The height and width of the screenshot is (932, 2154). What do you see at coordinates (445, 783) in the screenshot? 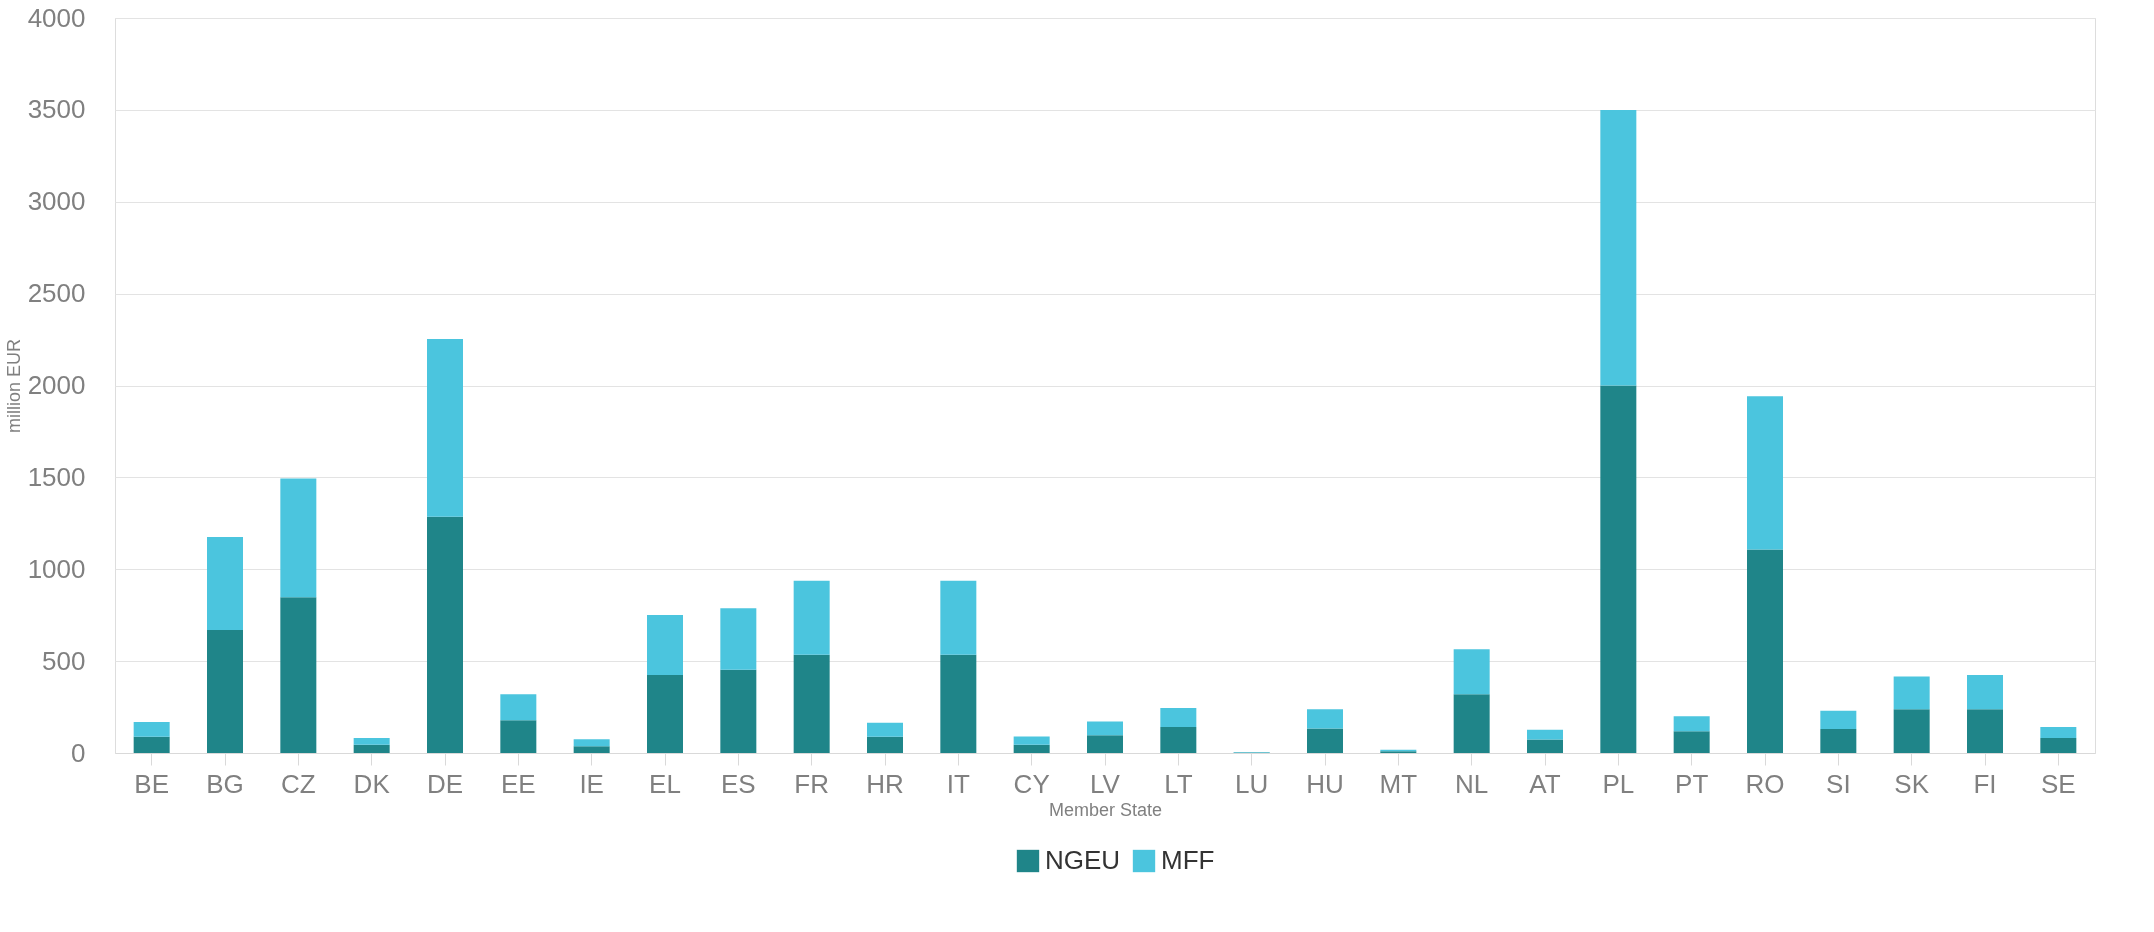
I see `x-tick-label: DE` at bounding box center [445, 783].